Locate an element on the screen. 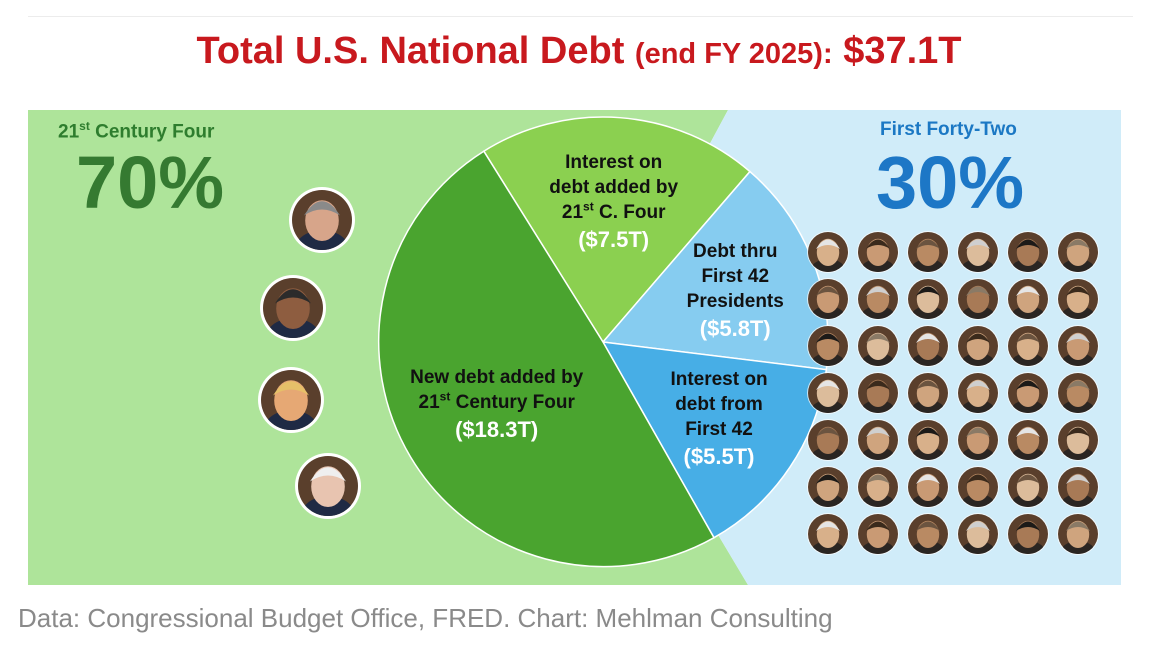  portrait-joe-biden is located at coordinates (328, 486).